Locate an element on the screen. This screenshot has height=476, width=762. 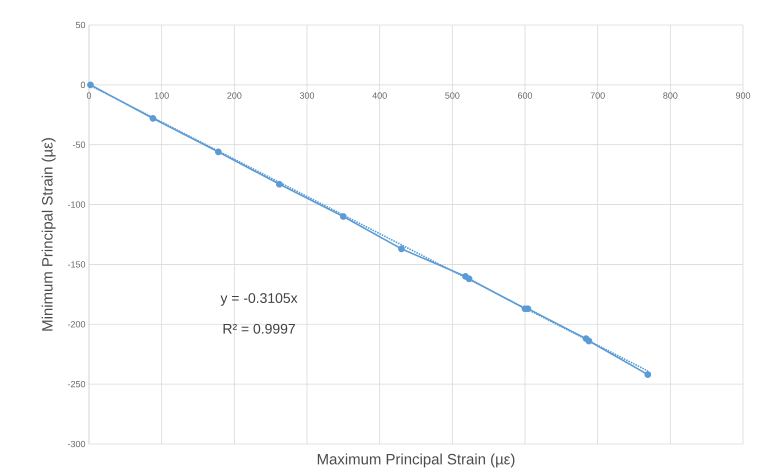
y-tick-label: -150 is located at coordinates (77, 264).